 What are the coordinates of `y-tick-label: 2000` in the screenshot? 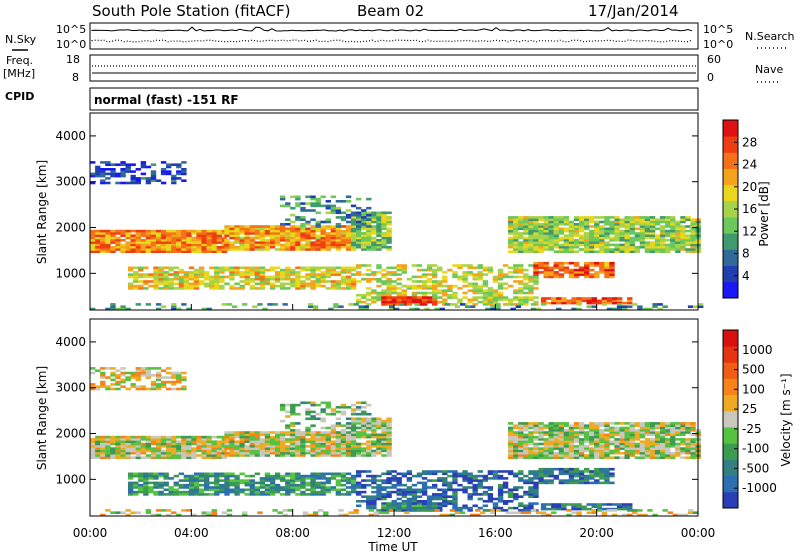 It's located at (70, 228).